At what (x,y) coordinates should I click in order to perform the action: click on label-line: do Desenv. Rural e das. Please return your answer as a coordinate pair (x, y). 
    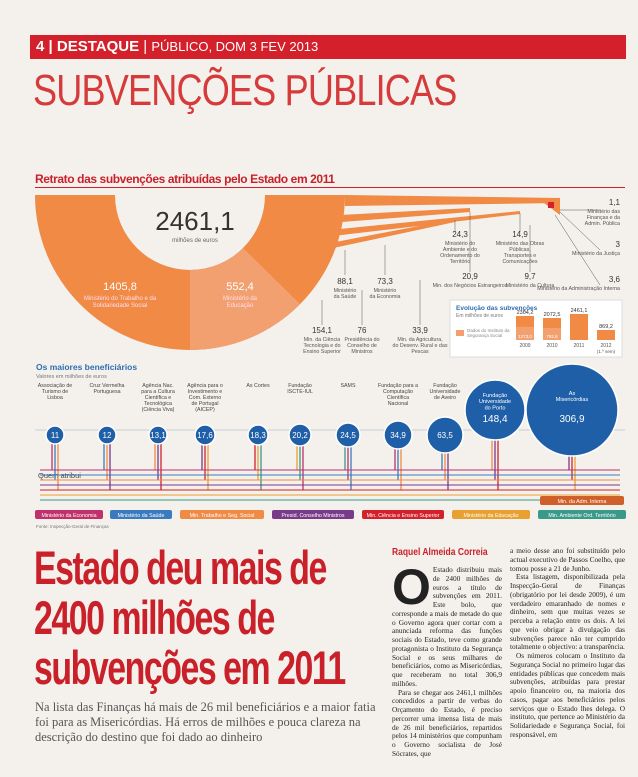
    Looking at the image, I should click on (420, 346).